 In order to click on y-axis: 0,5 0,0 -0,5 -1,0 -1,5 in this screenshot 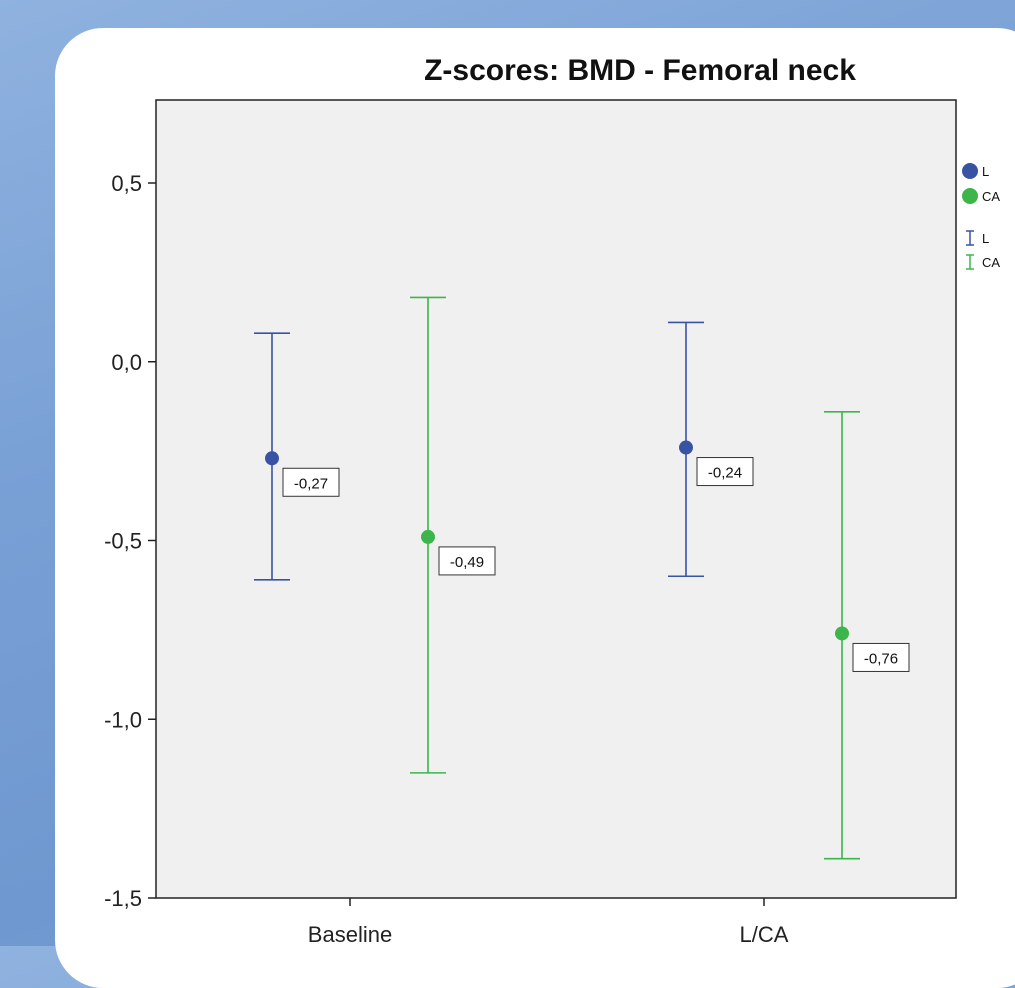, I will do `click(130, 541)`.